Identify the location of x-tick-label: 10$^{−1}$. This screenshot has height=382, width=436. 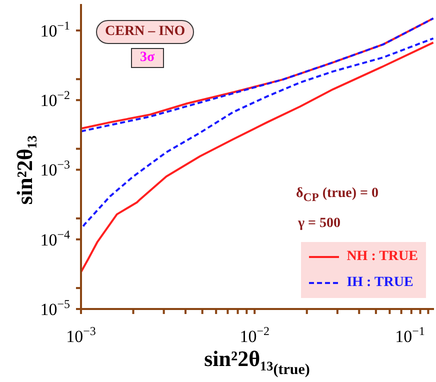
(410, 335).